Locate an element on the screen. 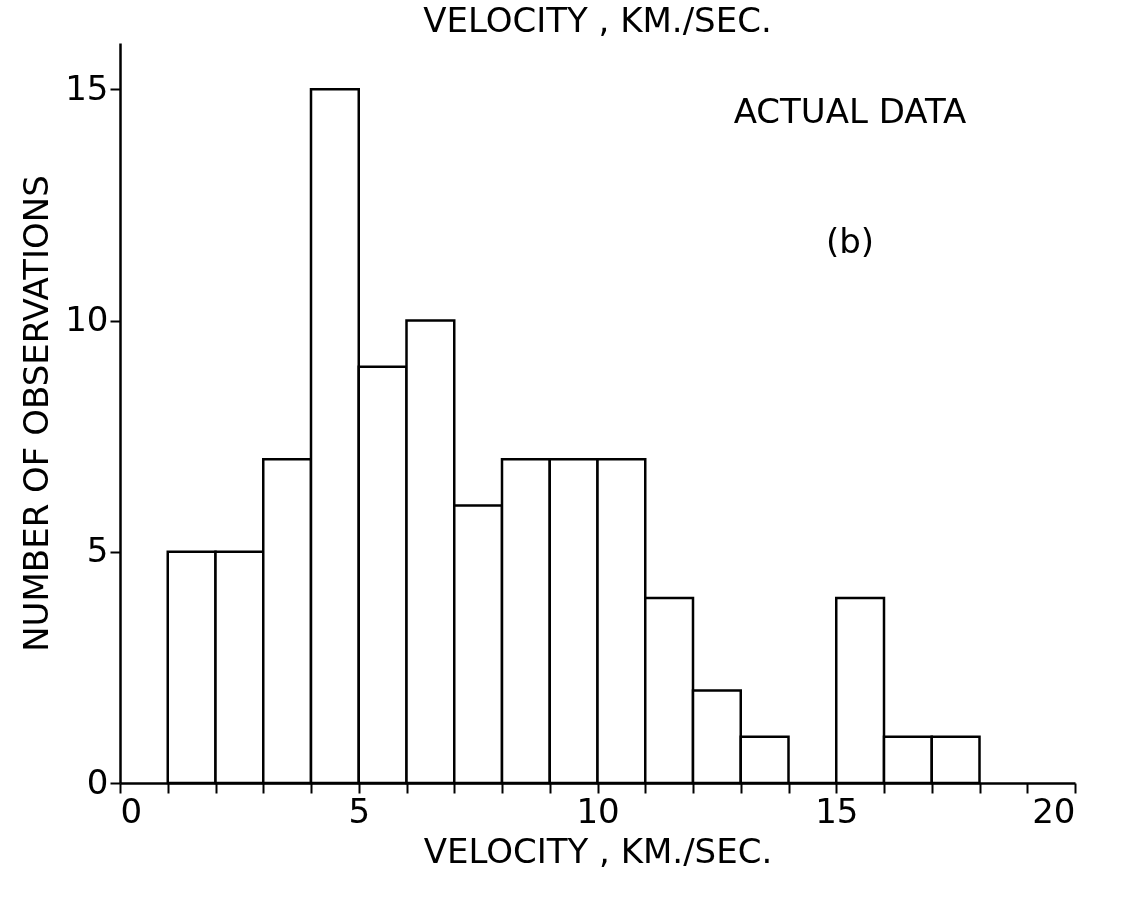  x-tick-label: 20 is located at coordinates (1054, 810).